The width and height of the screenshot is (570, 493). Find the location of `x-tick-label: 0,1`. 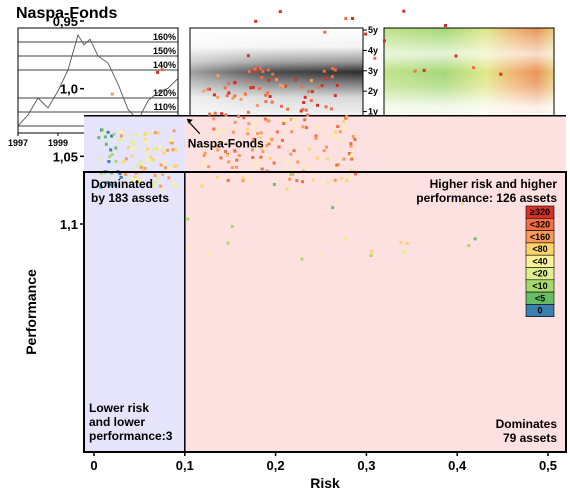

x-tick-label: 0,1 is located at coordinates (185, 465).